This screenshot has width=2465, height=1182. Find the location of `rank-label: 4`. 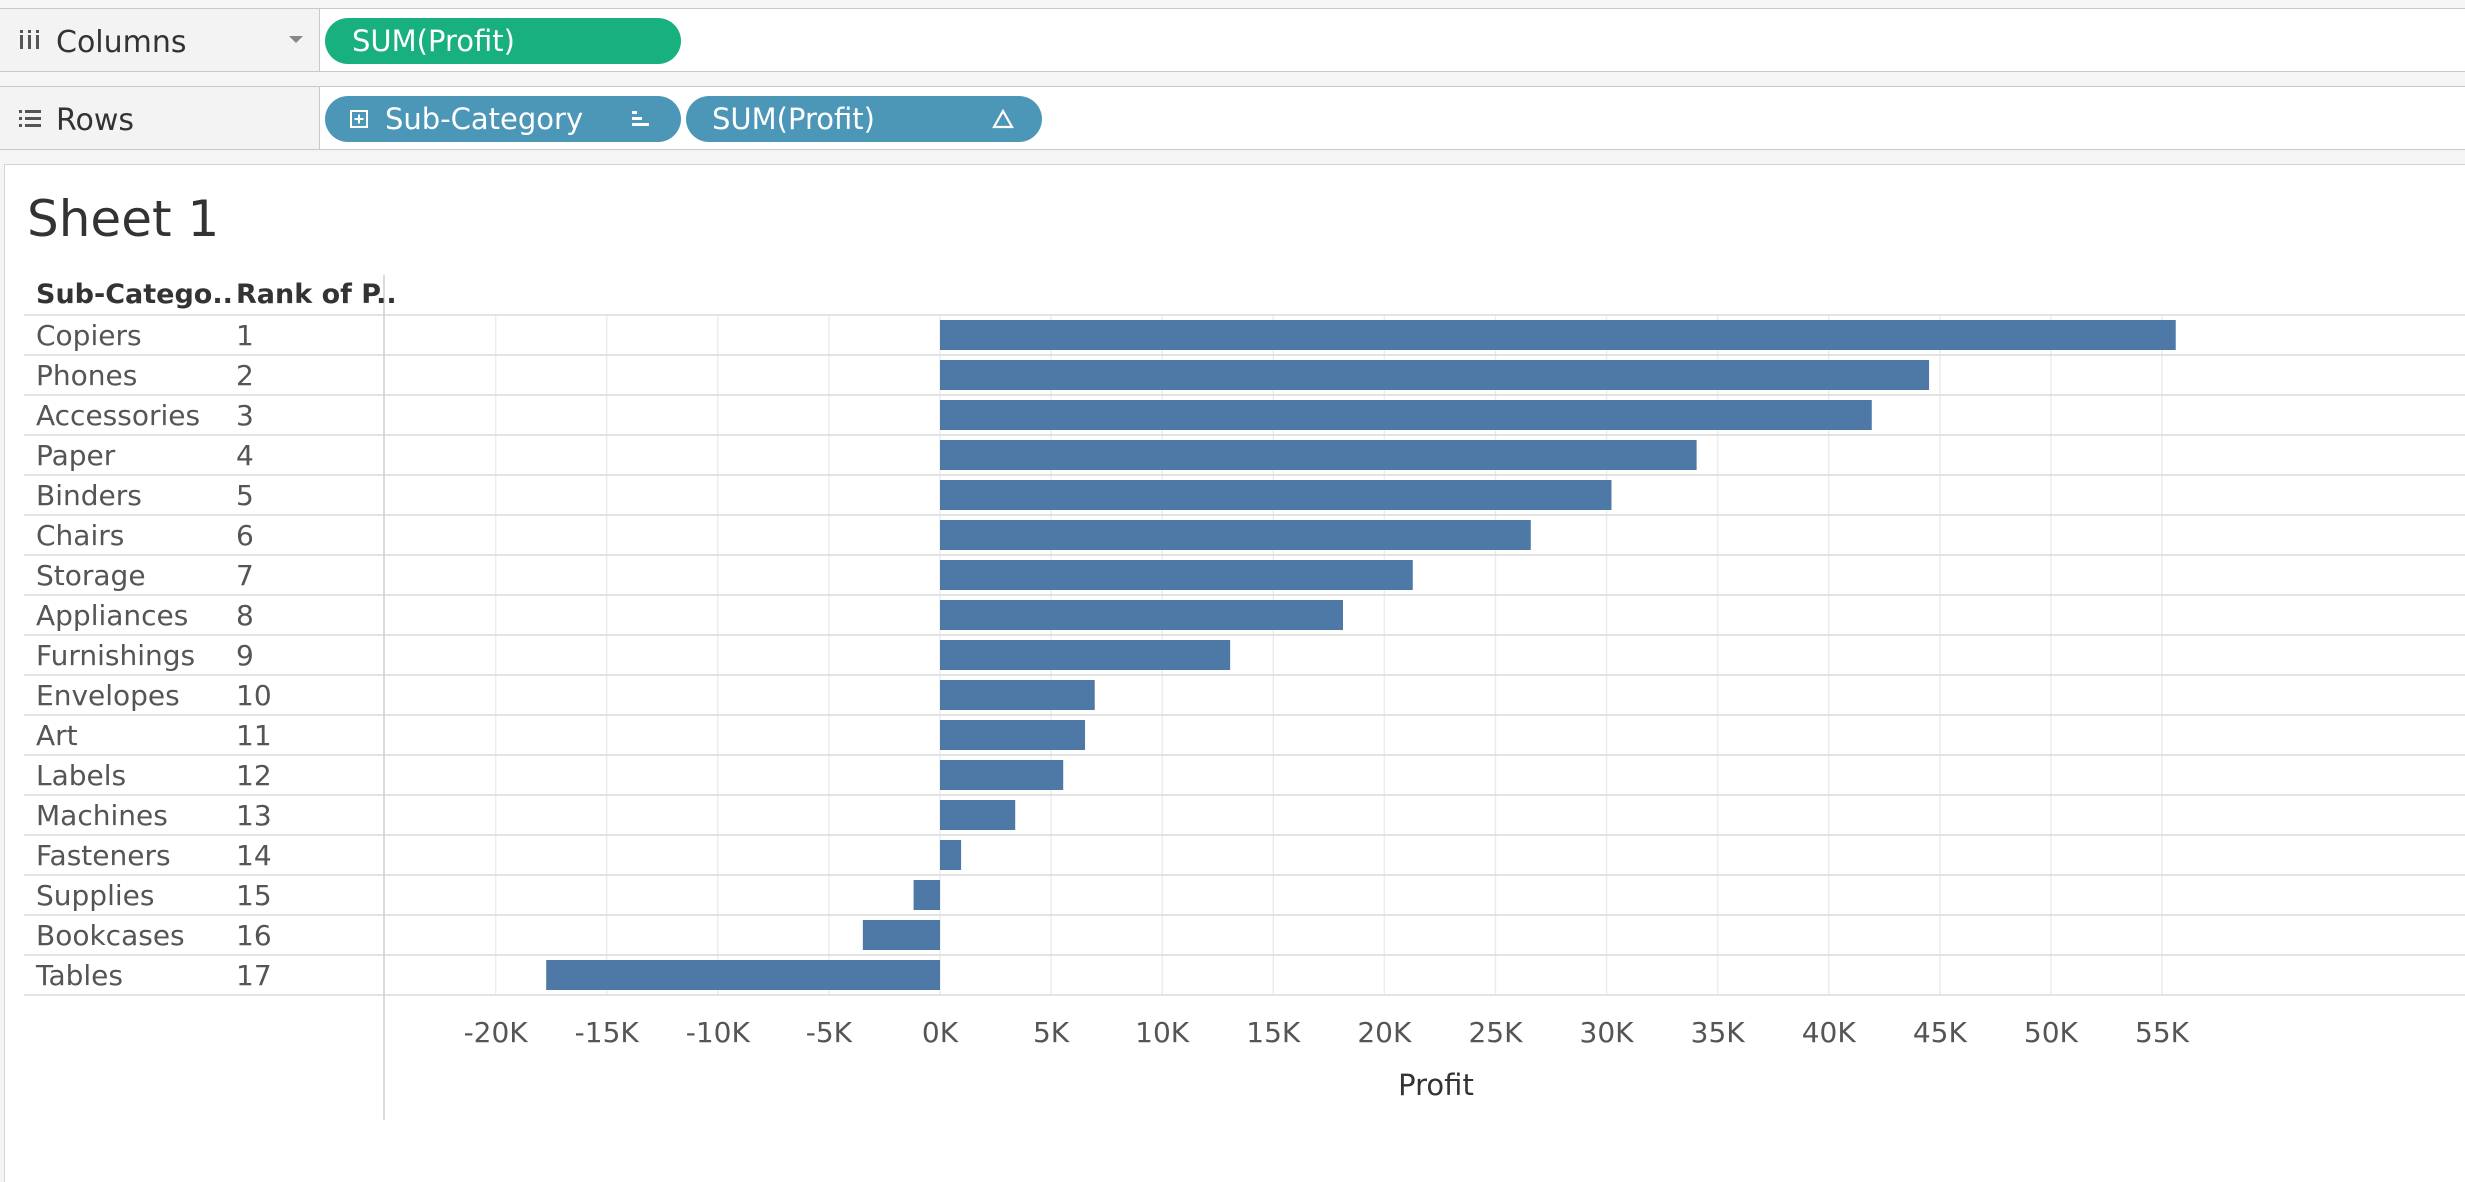

rank-label: 4 is located at coordinates (245, 455).